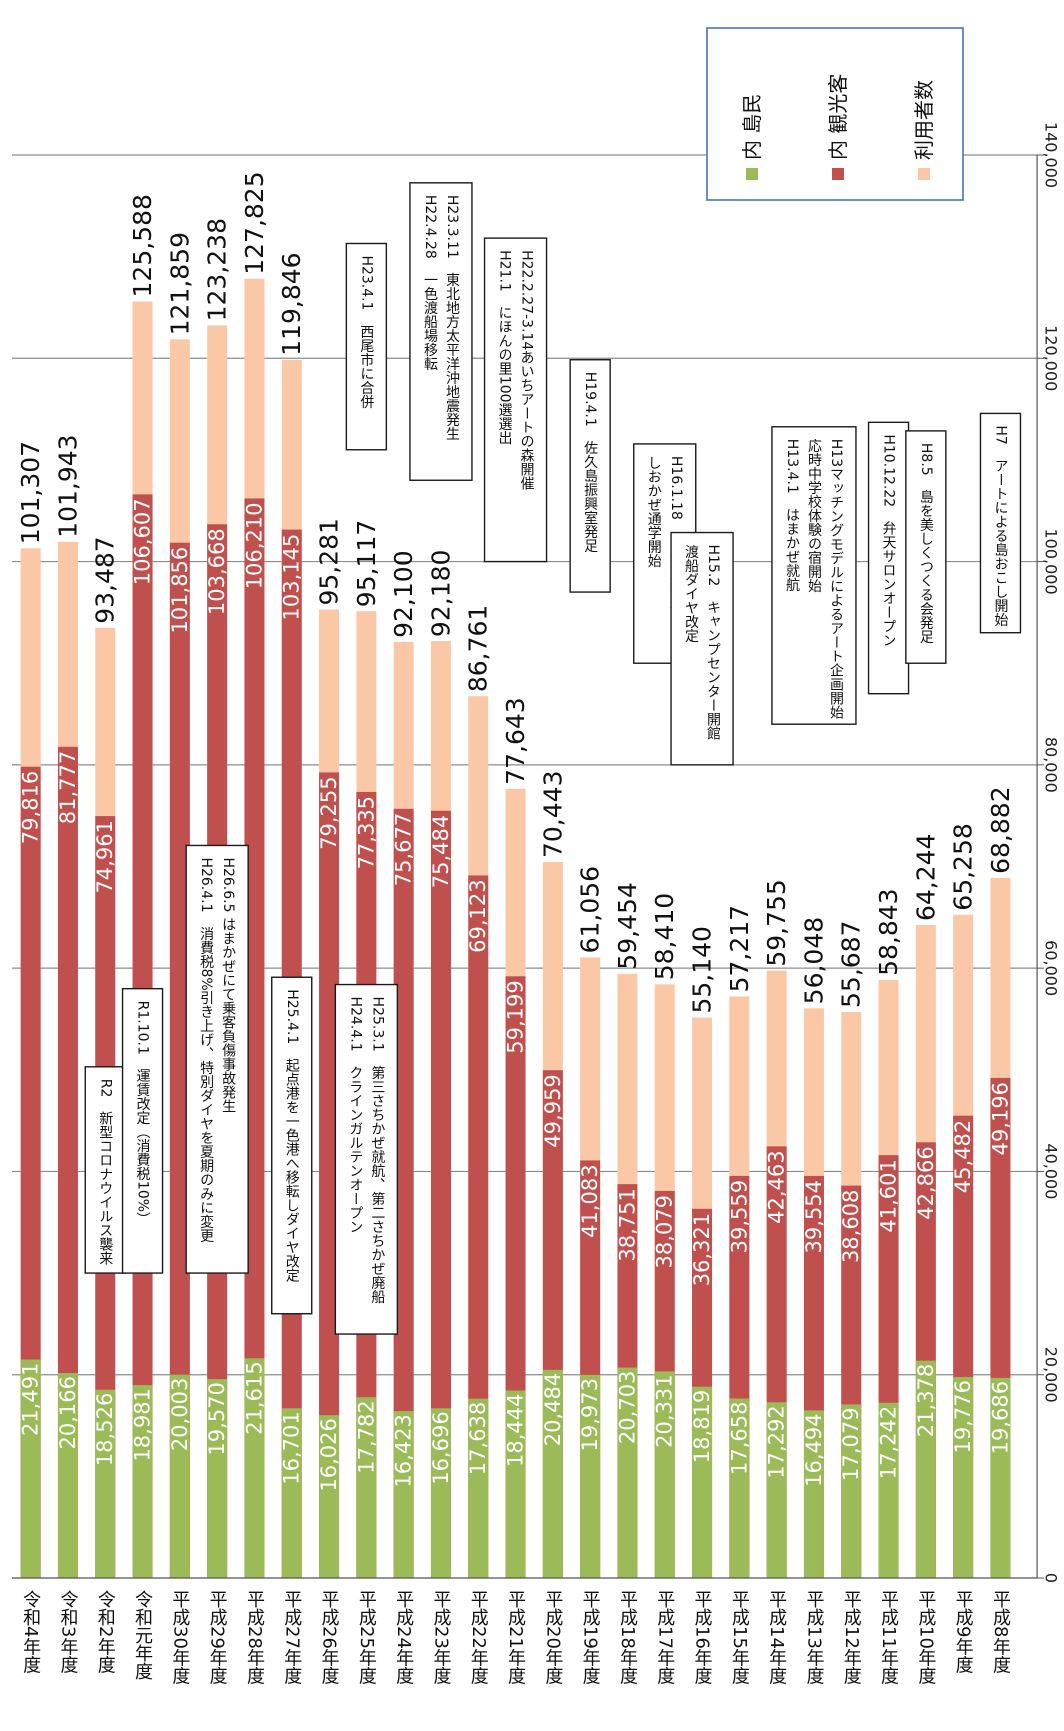  What do you see at coordinates (179, 283) in the screenshot?
I see `total-value-label: 121,859` at bounding box center [179, 283].